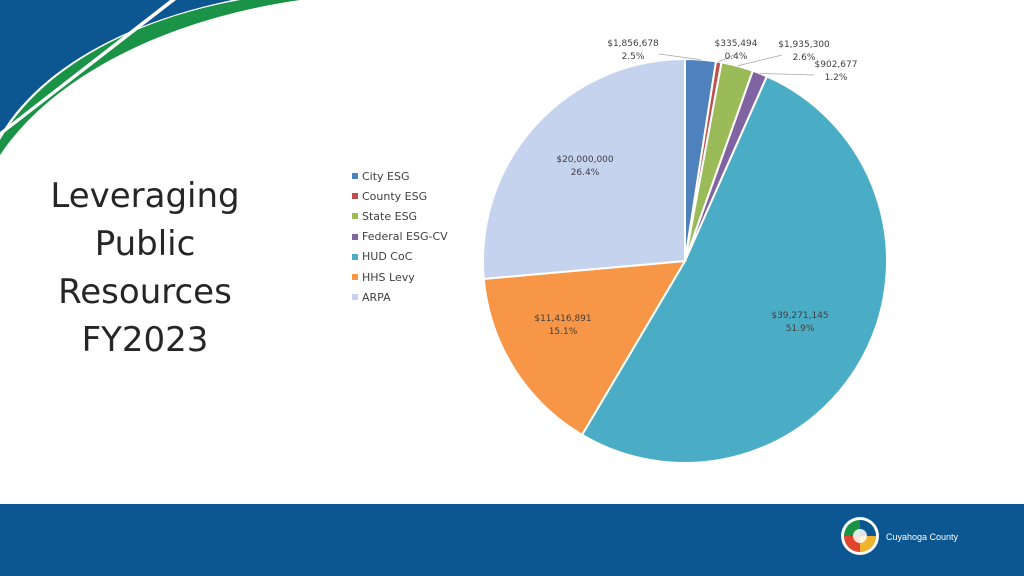 Image resolution: width=1024 pixels, height=576 pixels. Describe the element at coordinates (736, 44) in the screenshot. I see `data-label-value: $335,494` at that location.